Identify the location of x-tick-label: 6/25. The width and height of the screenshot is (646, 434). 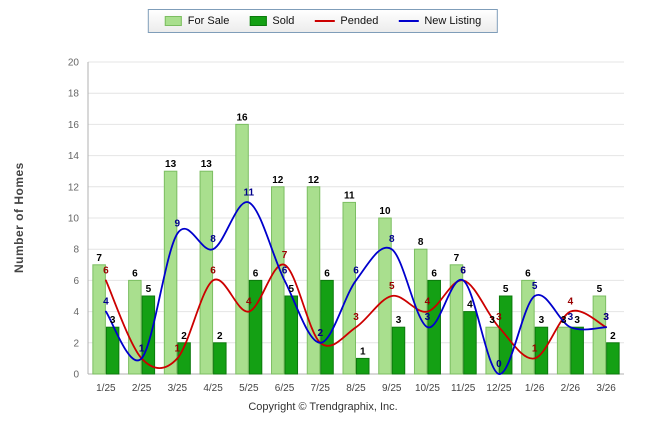
(285, 388).